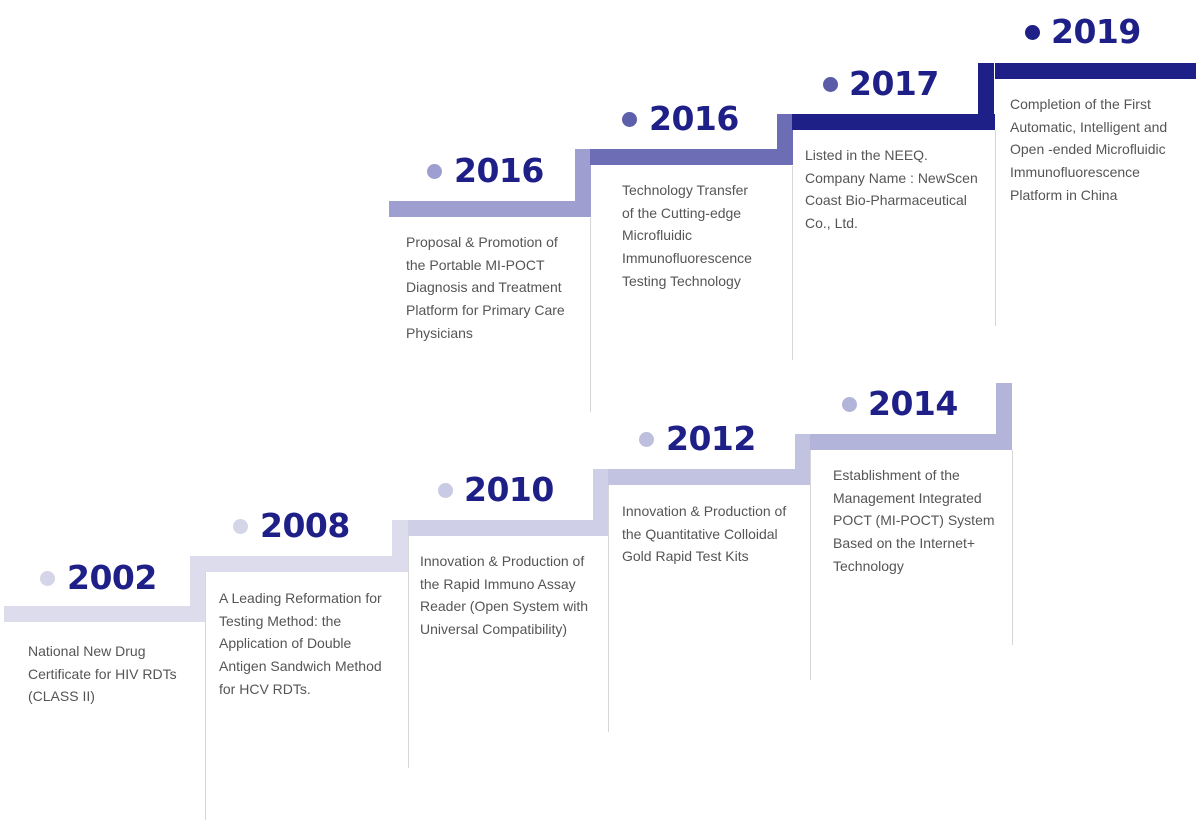 The width and height of the screenshot is (1200, 832). I want to click on description-line: Company Name : NewScen, so click(891, 177).